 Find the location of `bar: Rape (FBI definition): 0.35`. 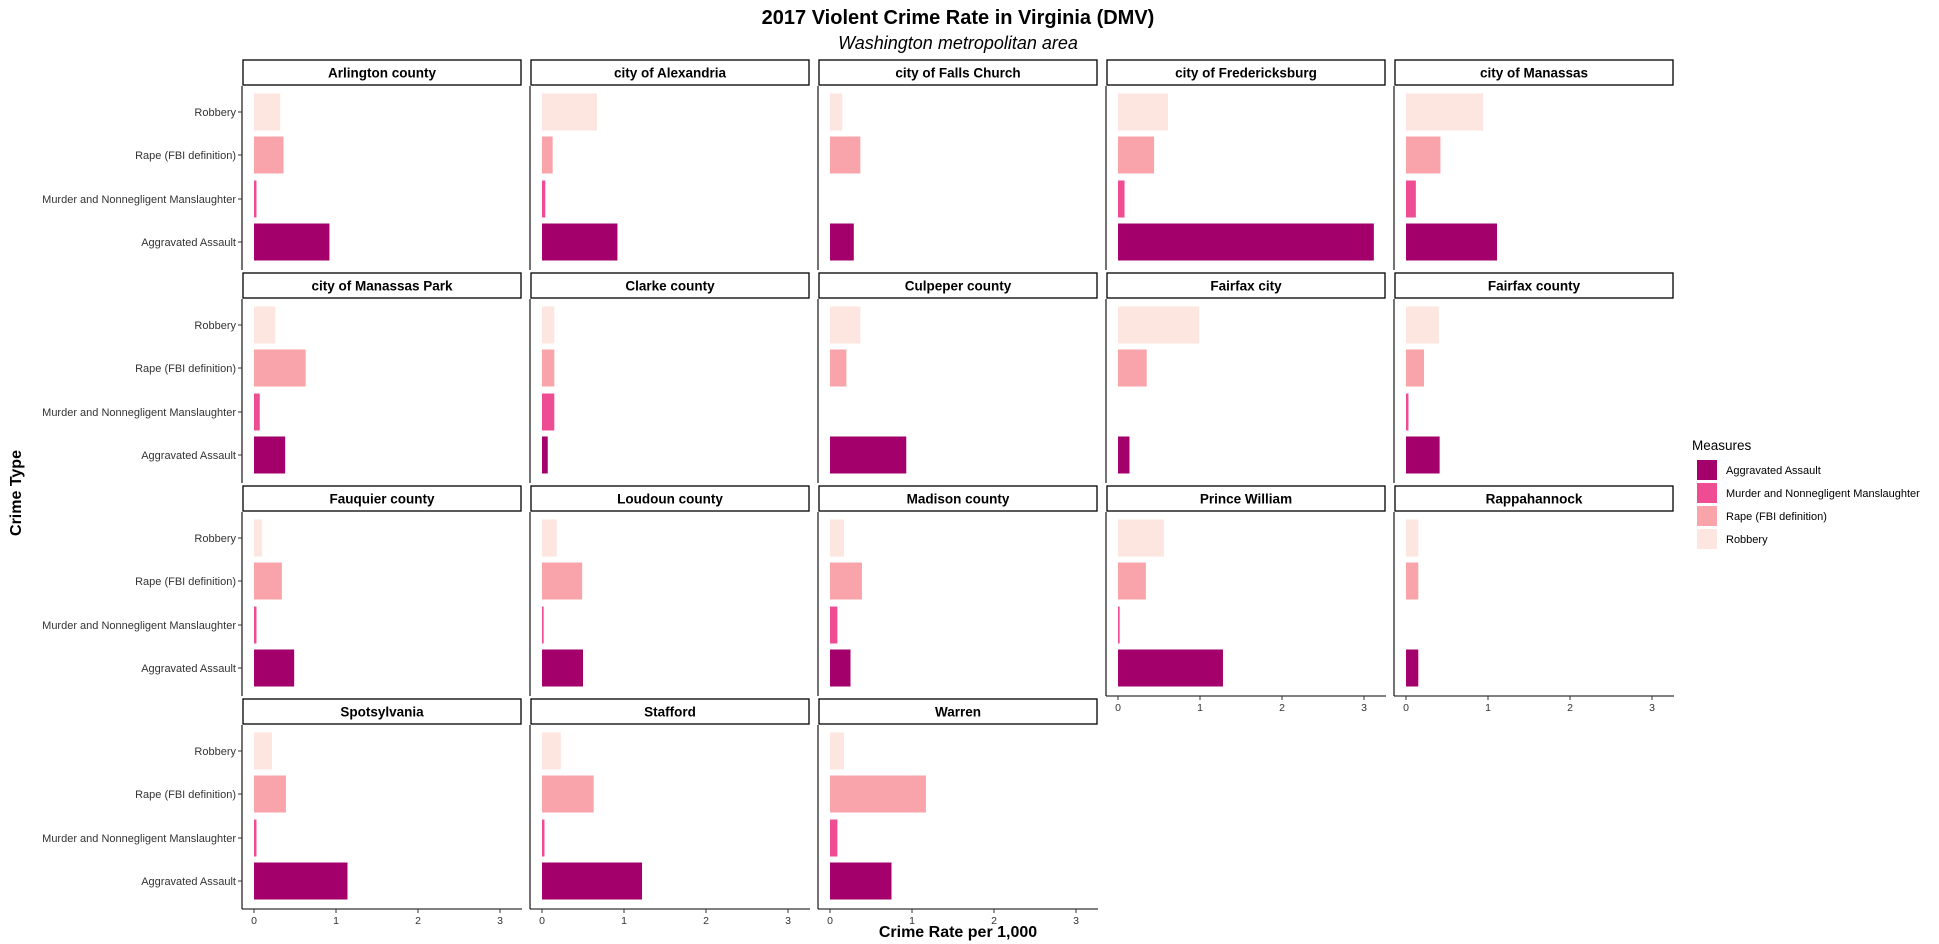

bar: Rape (FBI definition): 0.35 is located at coordinates (1132, 368).